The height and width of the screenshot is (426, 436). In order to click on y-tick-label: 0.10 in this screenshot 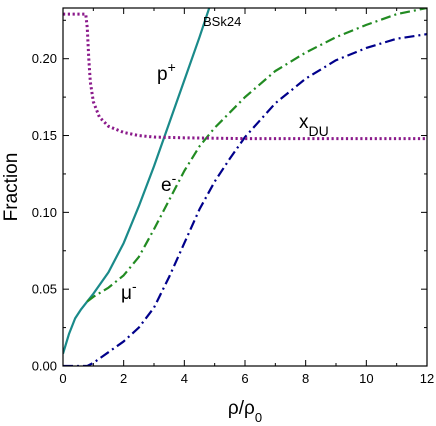, I will do `click(44, 212)`.